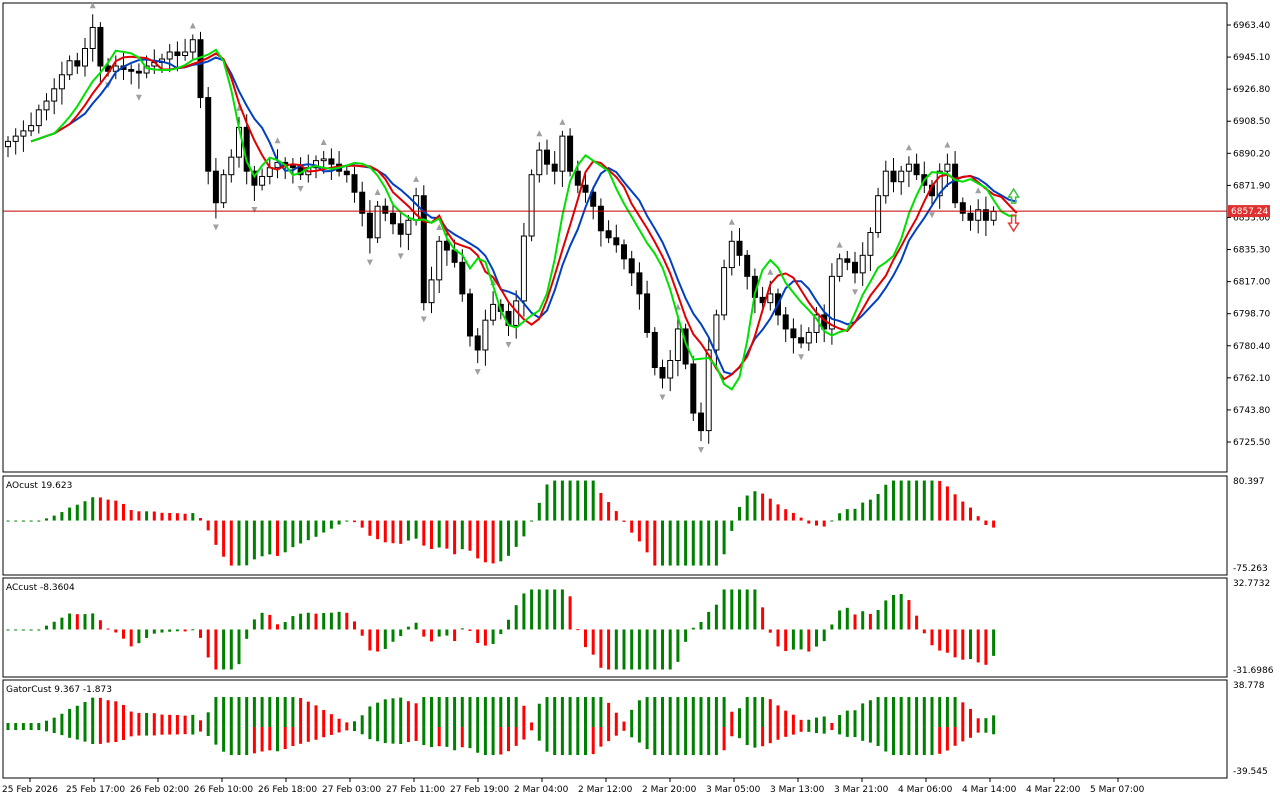  What do you see at coordinates (1251, 90) in the screenshot?
I see `price-tick-label: 6926.80` at bounding box center [1251, 90].